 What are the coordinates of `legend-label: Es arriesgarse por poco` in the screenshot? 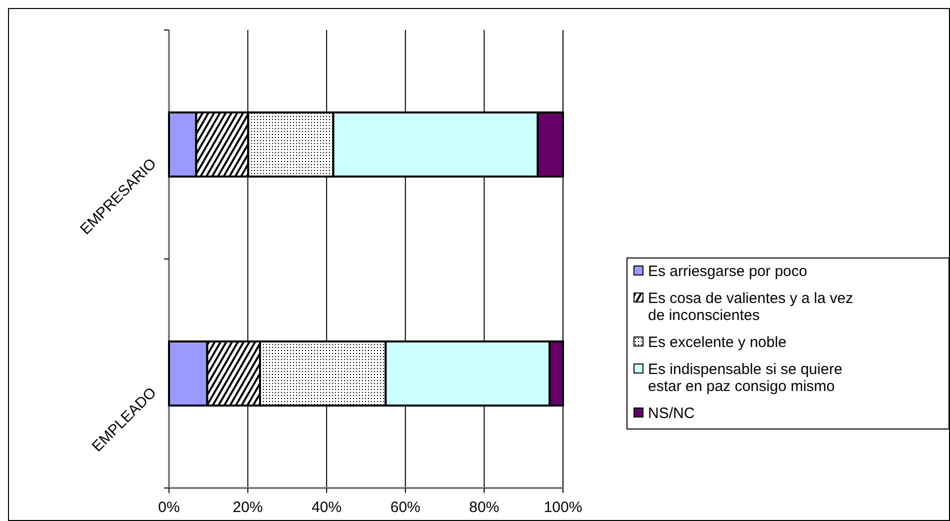 It's located at (728, 271).